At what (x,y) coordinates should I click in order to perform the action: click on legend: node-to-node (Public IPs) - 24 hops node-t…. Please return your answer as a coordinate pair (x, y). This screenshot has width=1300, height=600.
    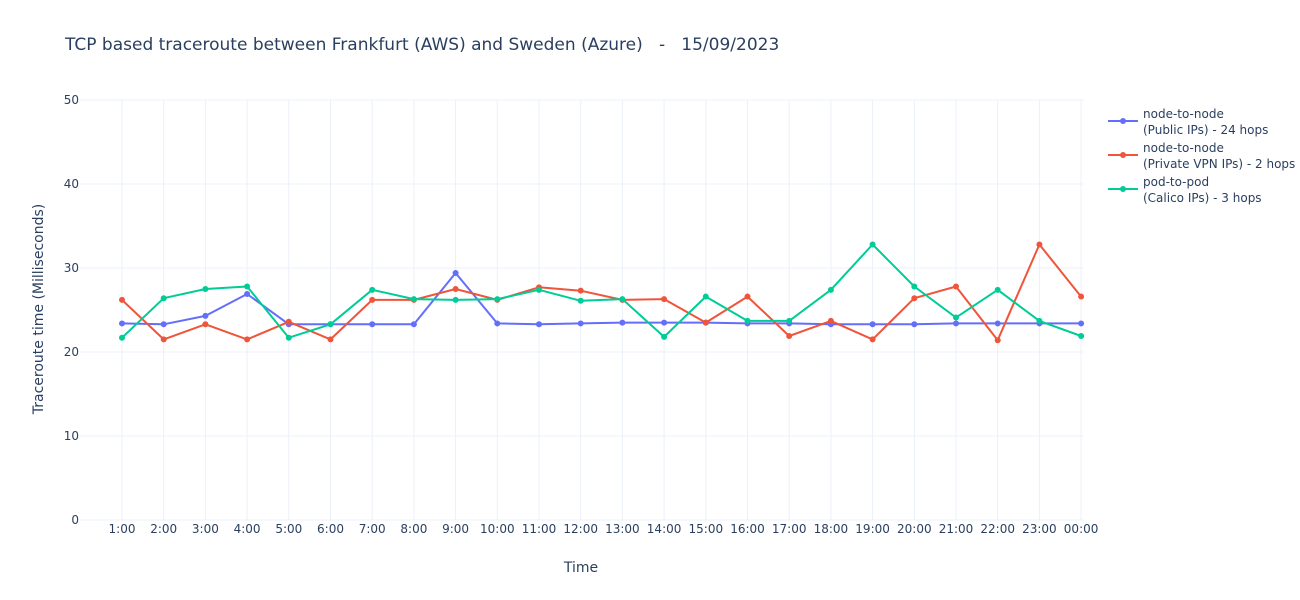
    Looking at the image, I should click on (1201, 156).